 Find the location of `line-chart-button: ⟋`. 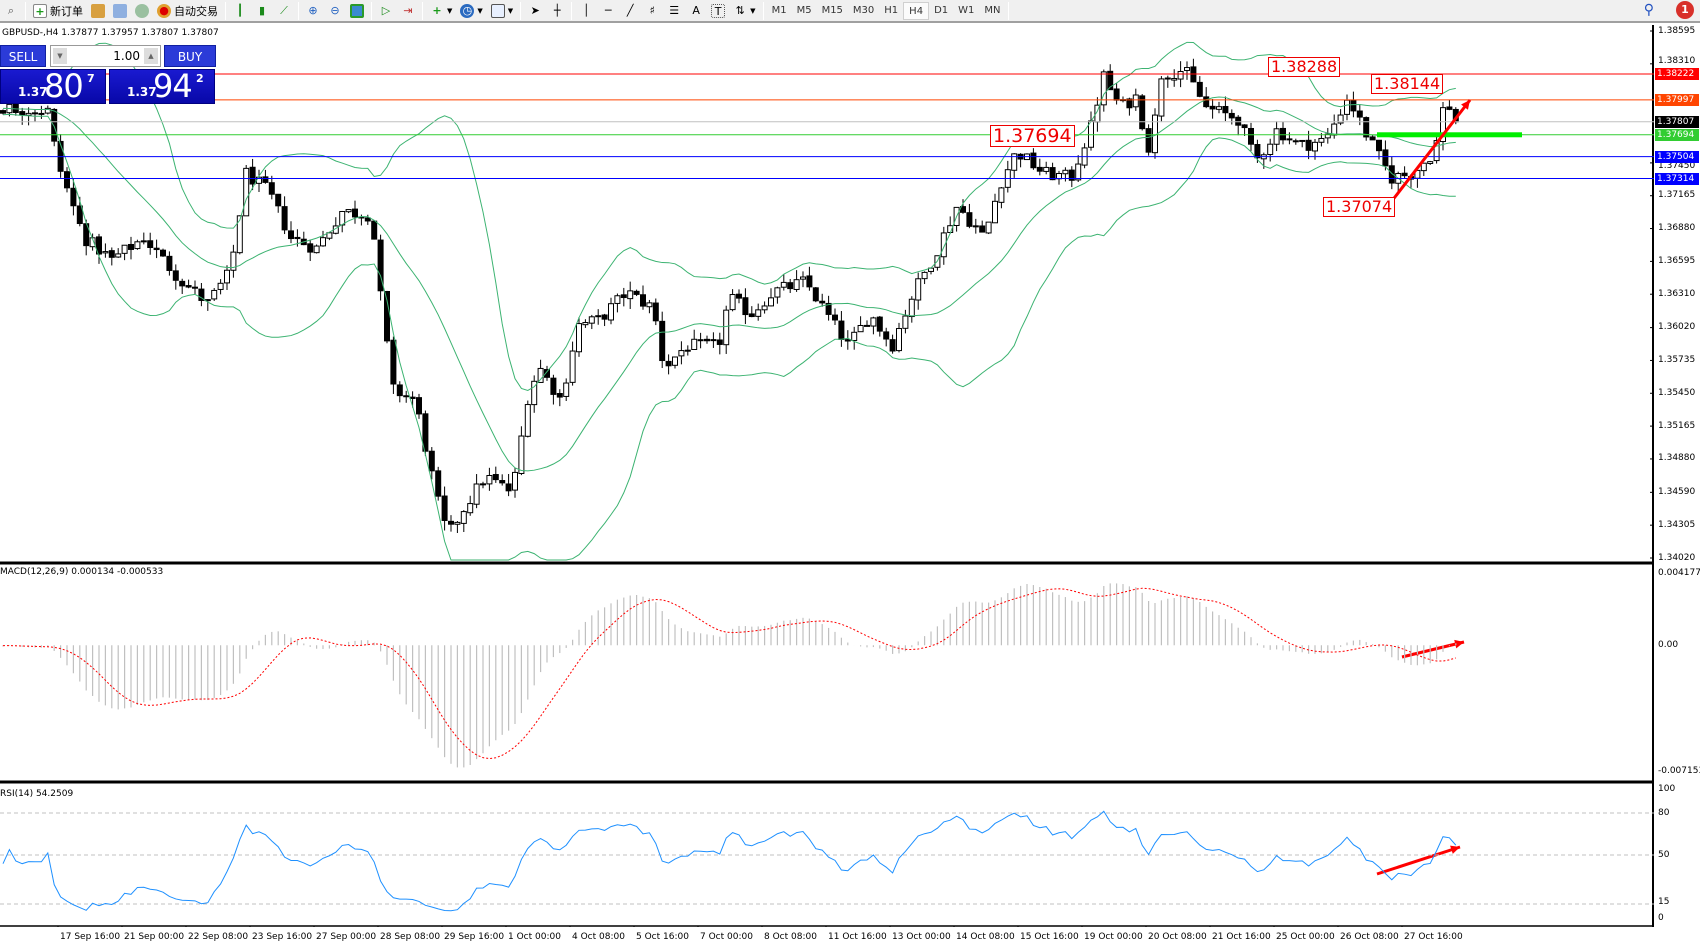

line-chart-button: ⟋ is located at coordinates (284, 11).